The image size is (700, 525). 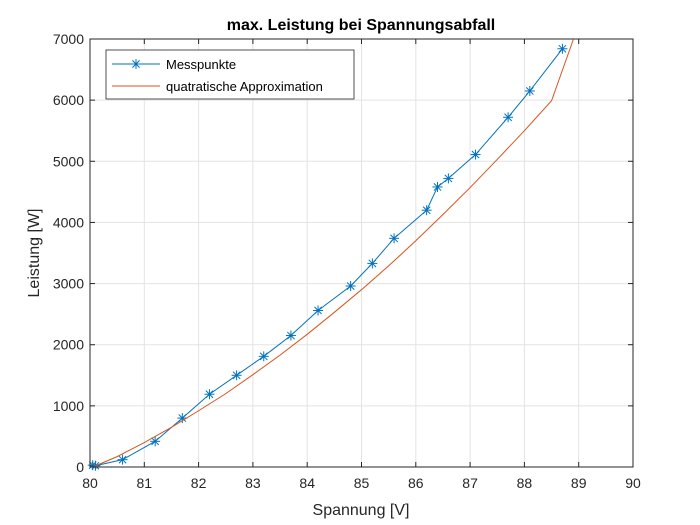 I want to click on legend-box, so click(x=230, y=74).